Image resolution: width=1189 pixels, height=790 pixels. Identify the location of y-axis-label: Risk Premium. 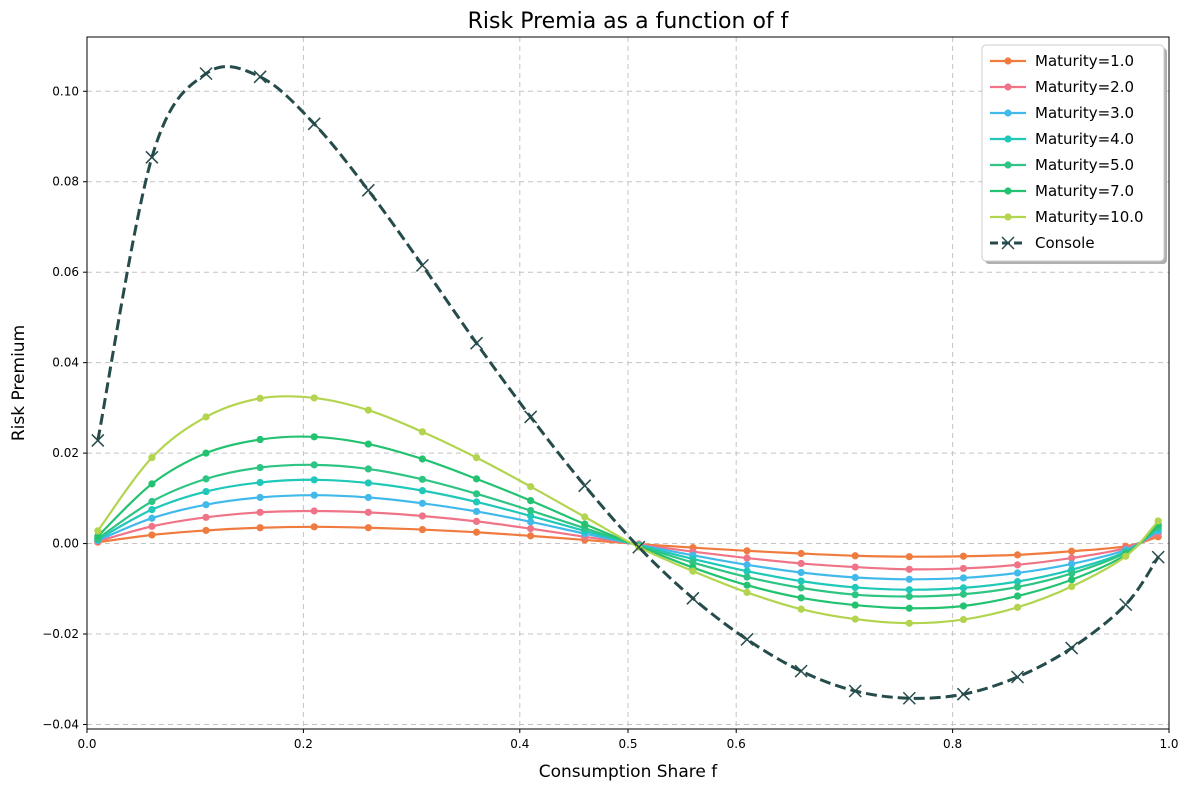
(19, 383).